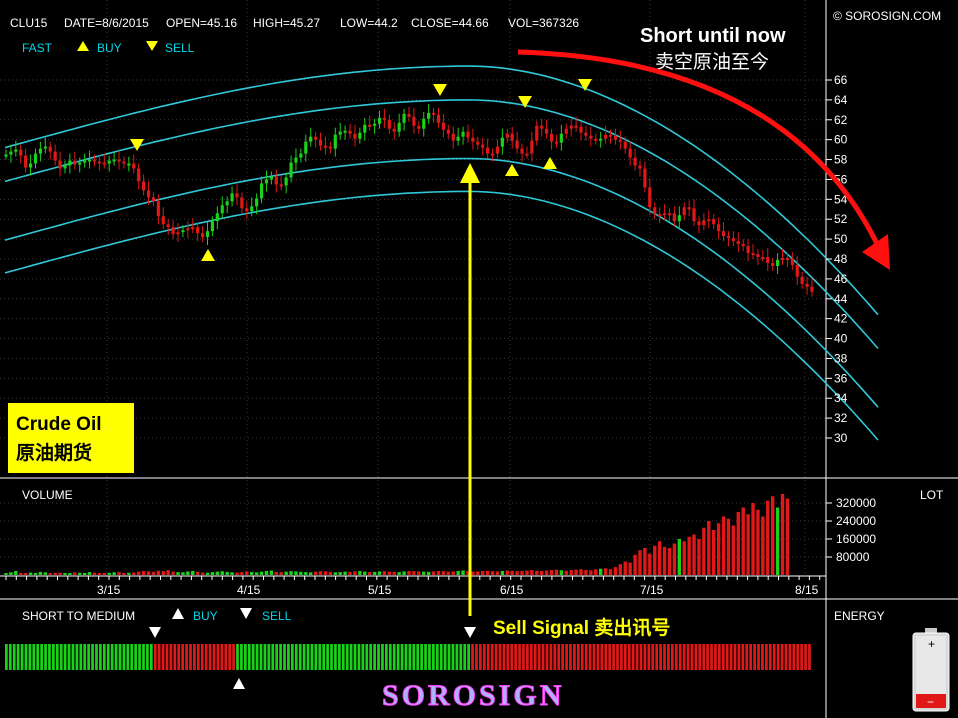  What do you see at coordinates (853, 557) in the screenshot?
I see `volume-tick-label: 80000` at bounding box center [853, 557].